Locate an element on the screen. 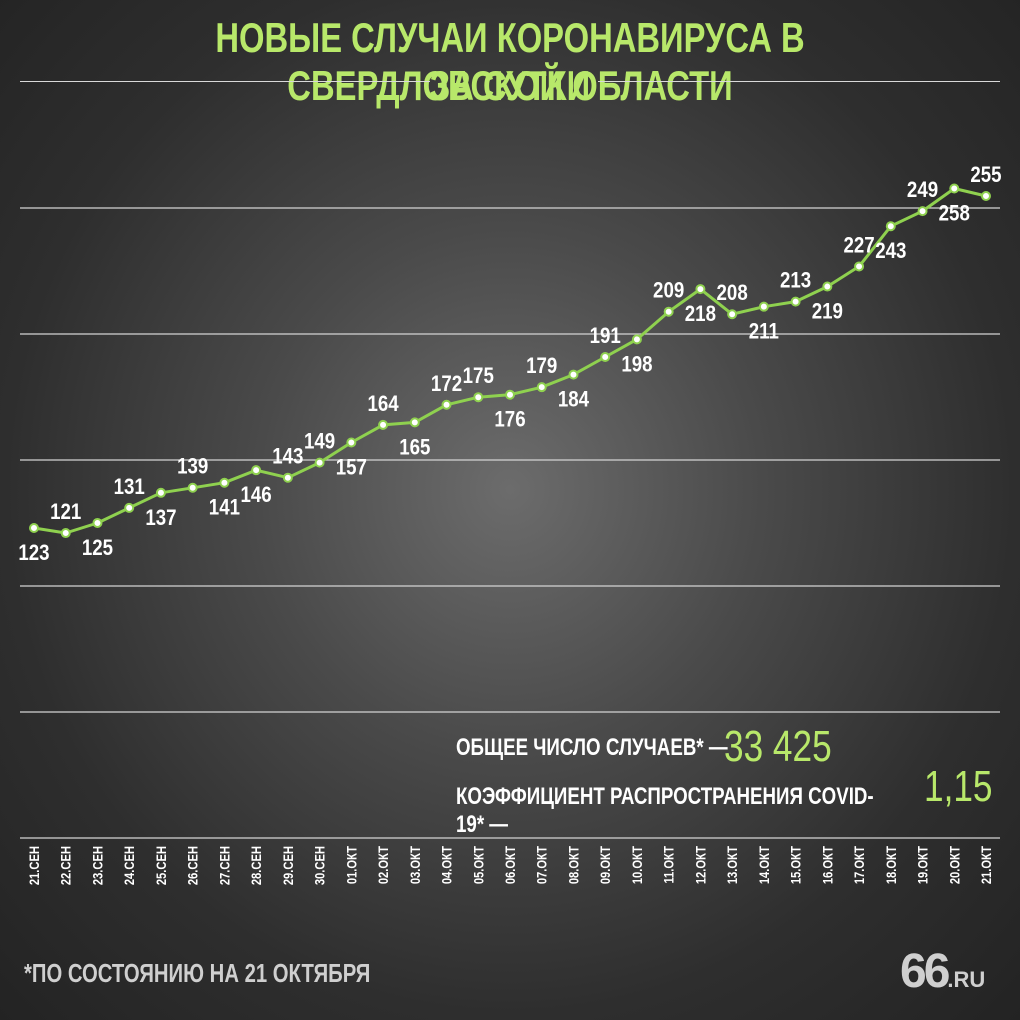 This screenshot has width=1020, height=1020. data-label: 176 is located at coordinates (509, 420).